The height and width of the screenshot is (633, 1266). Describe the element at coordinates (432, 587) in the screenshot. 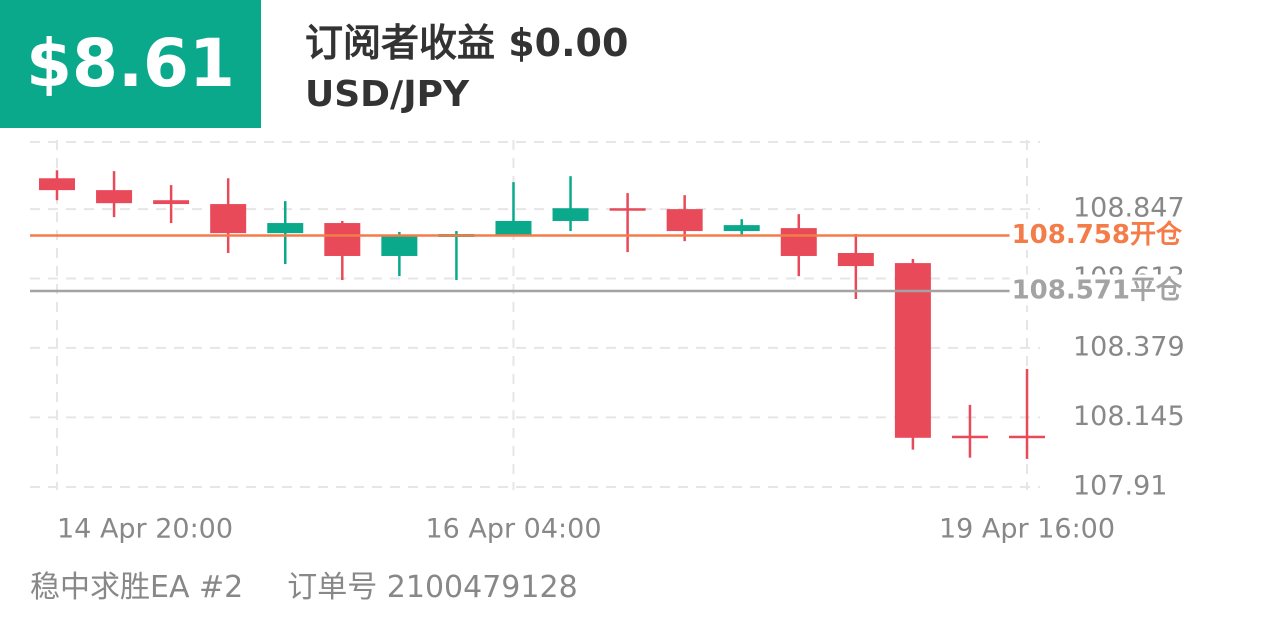

I see `order-number: 订单号 2100479128` at that location.